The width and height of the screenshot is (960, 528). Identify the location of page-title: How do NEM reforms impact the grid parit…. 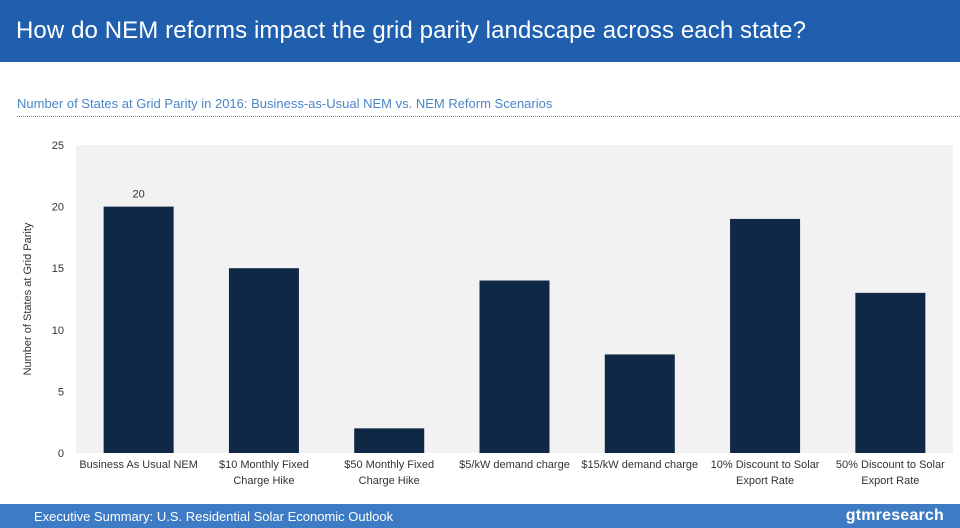
(411, 30).